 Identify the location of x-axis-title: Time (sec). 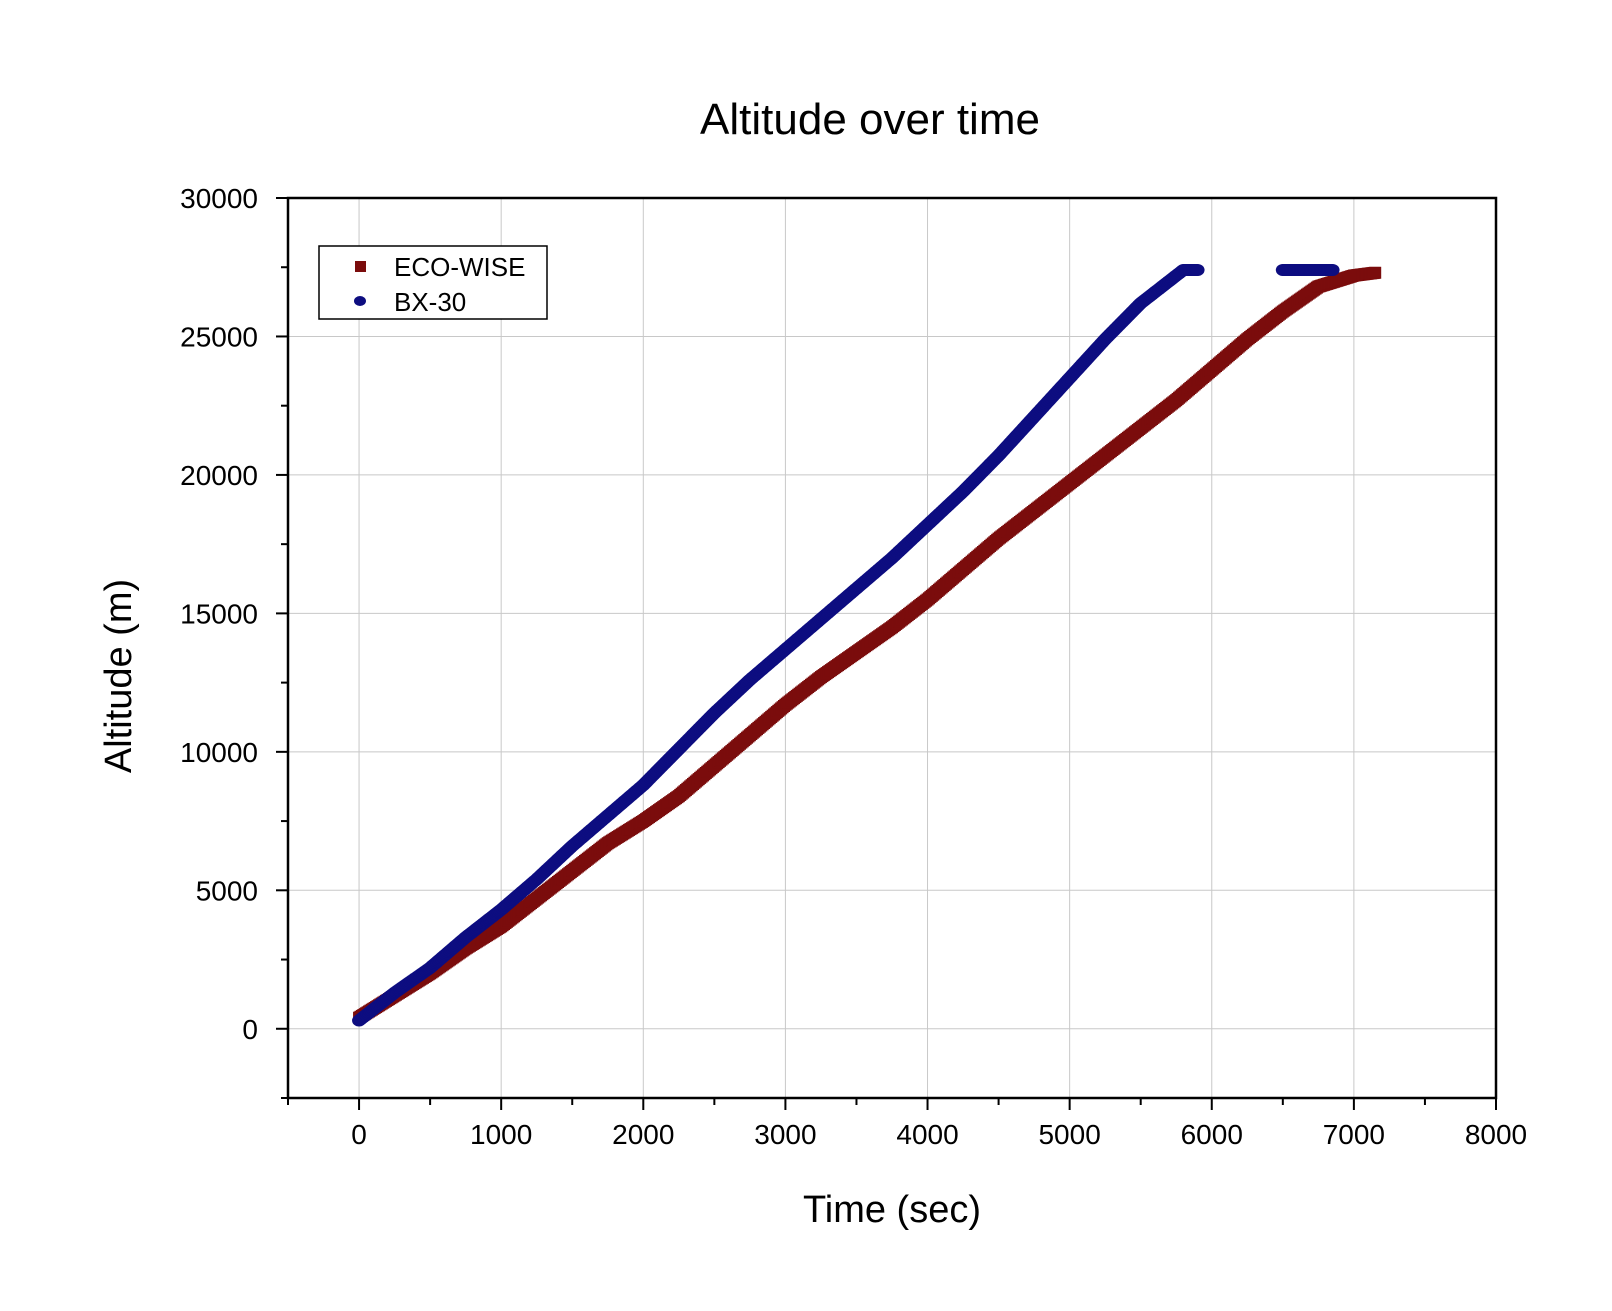
(892, 1210).